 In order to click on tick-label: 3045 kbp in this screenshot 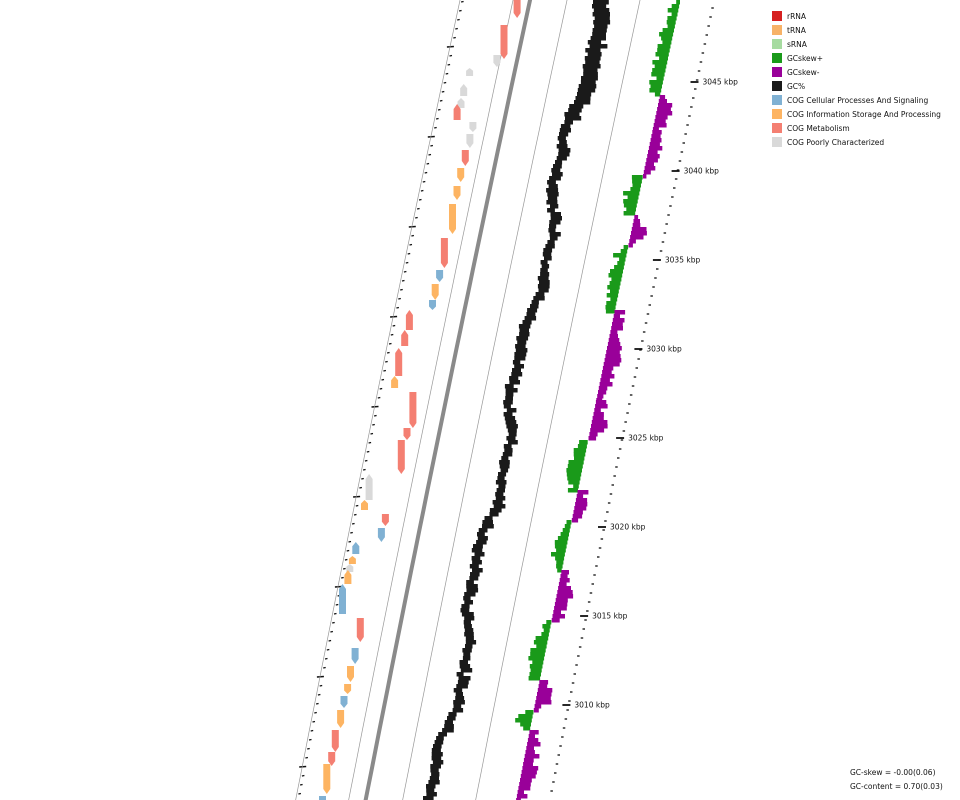, I will do `click(721, 82)`.